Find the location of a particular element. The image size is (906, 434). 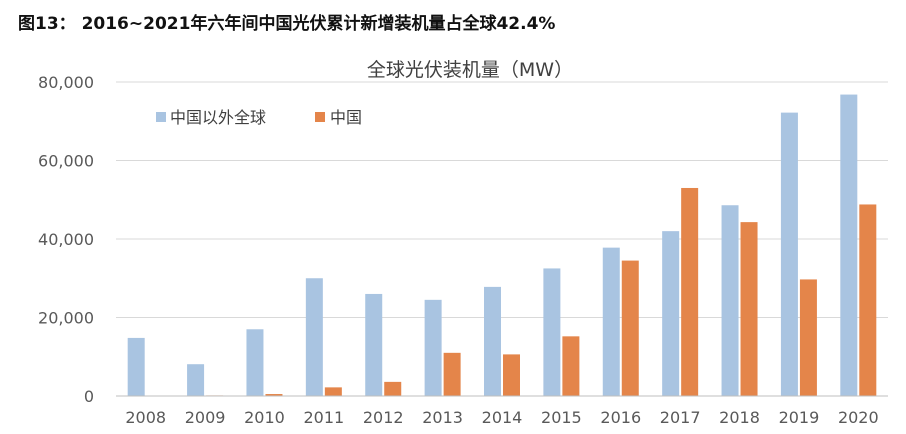

legend-label-china: 中国 is located at coordinates (346, 117).